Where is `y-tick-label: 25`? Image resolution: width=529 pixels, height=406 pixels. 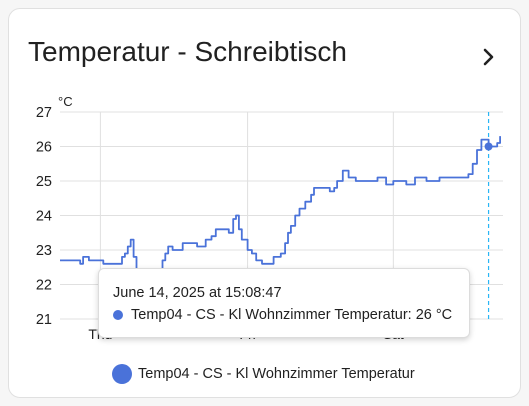 y-tick-label: 25 is located at coordinates (44, 182).